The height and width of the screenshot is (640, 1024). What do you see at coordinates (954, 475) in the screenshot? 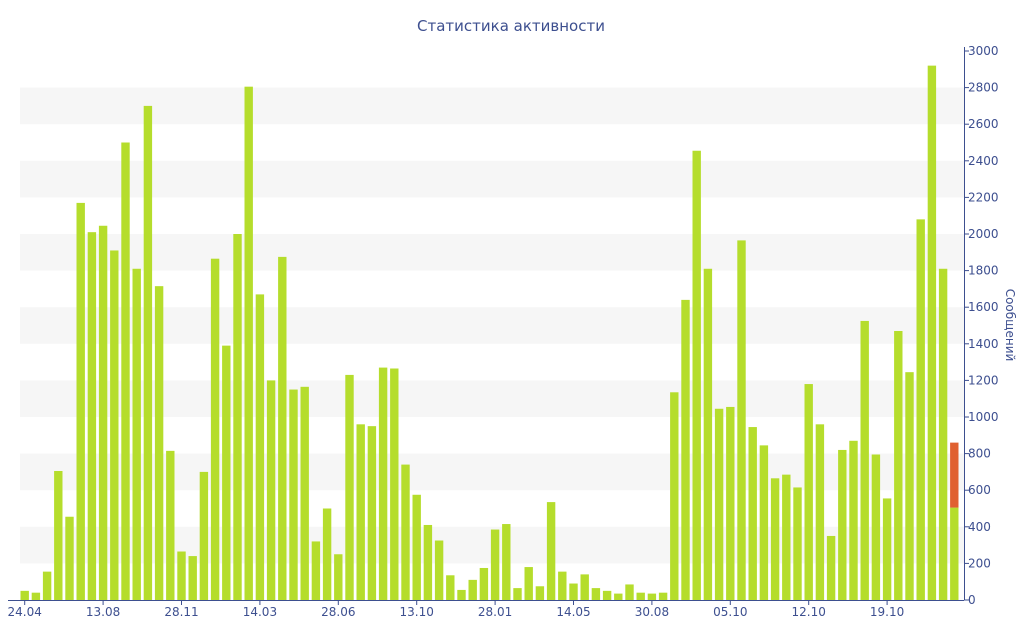
I see `bar-highlight-segment` at bounding box center [954, 475].